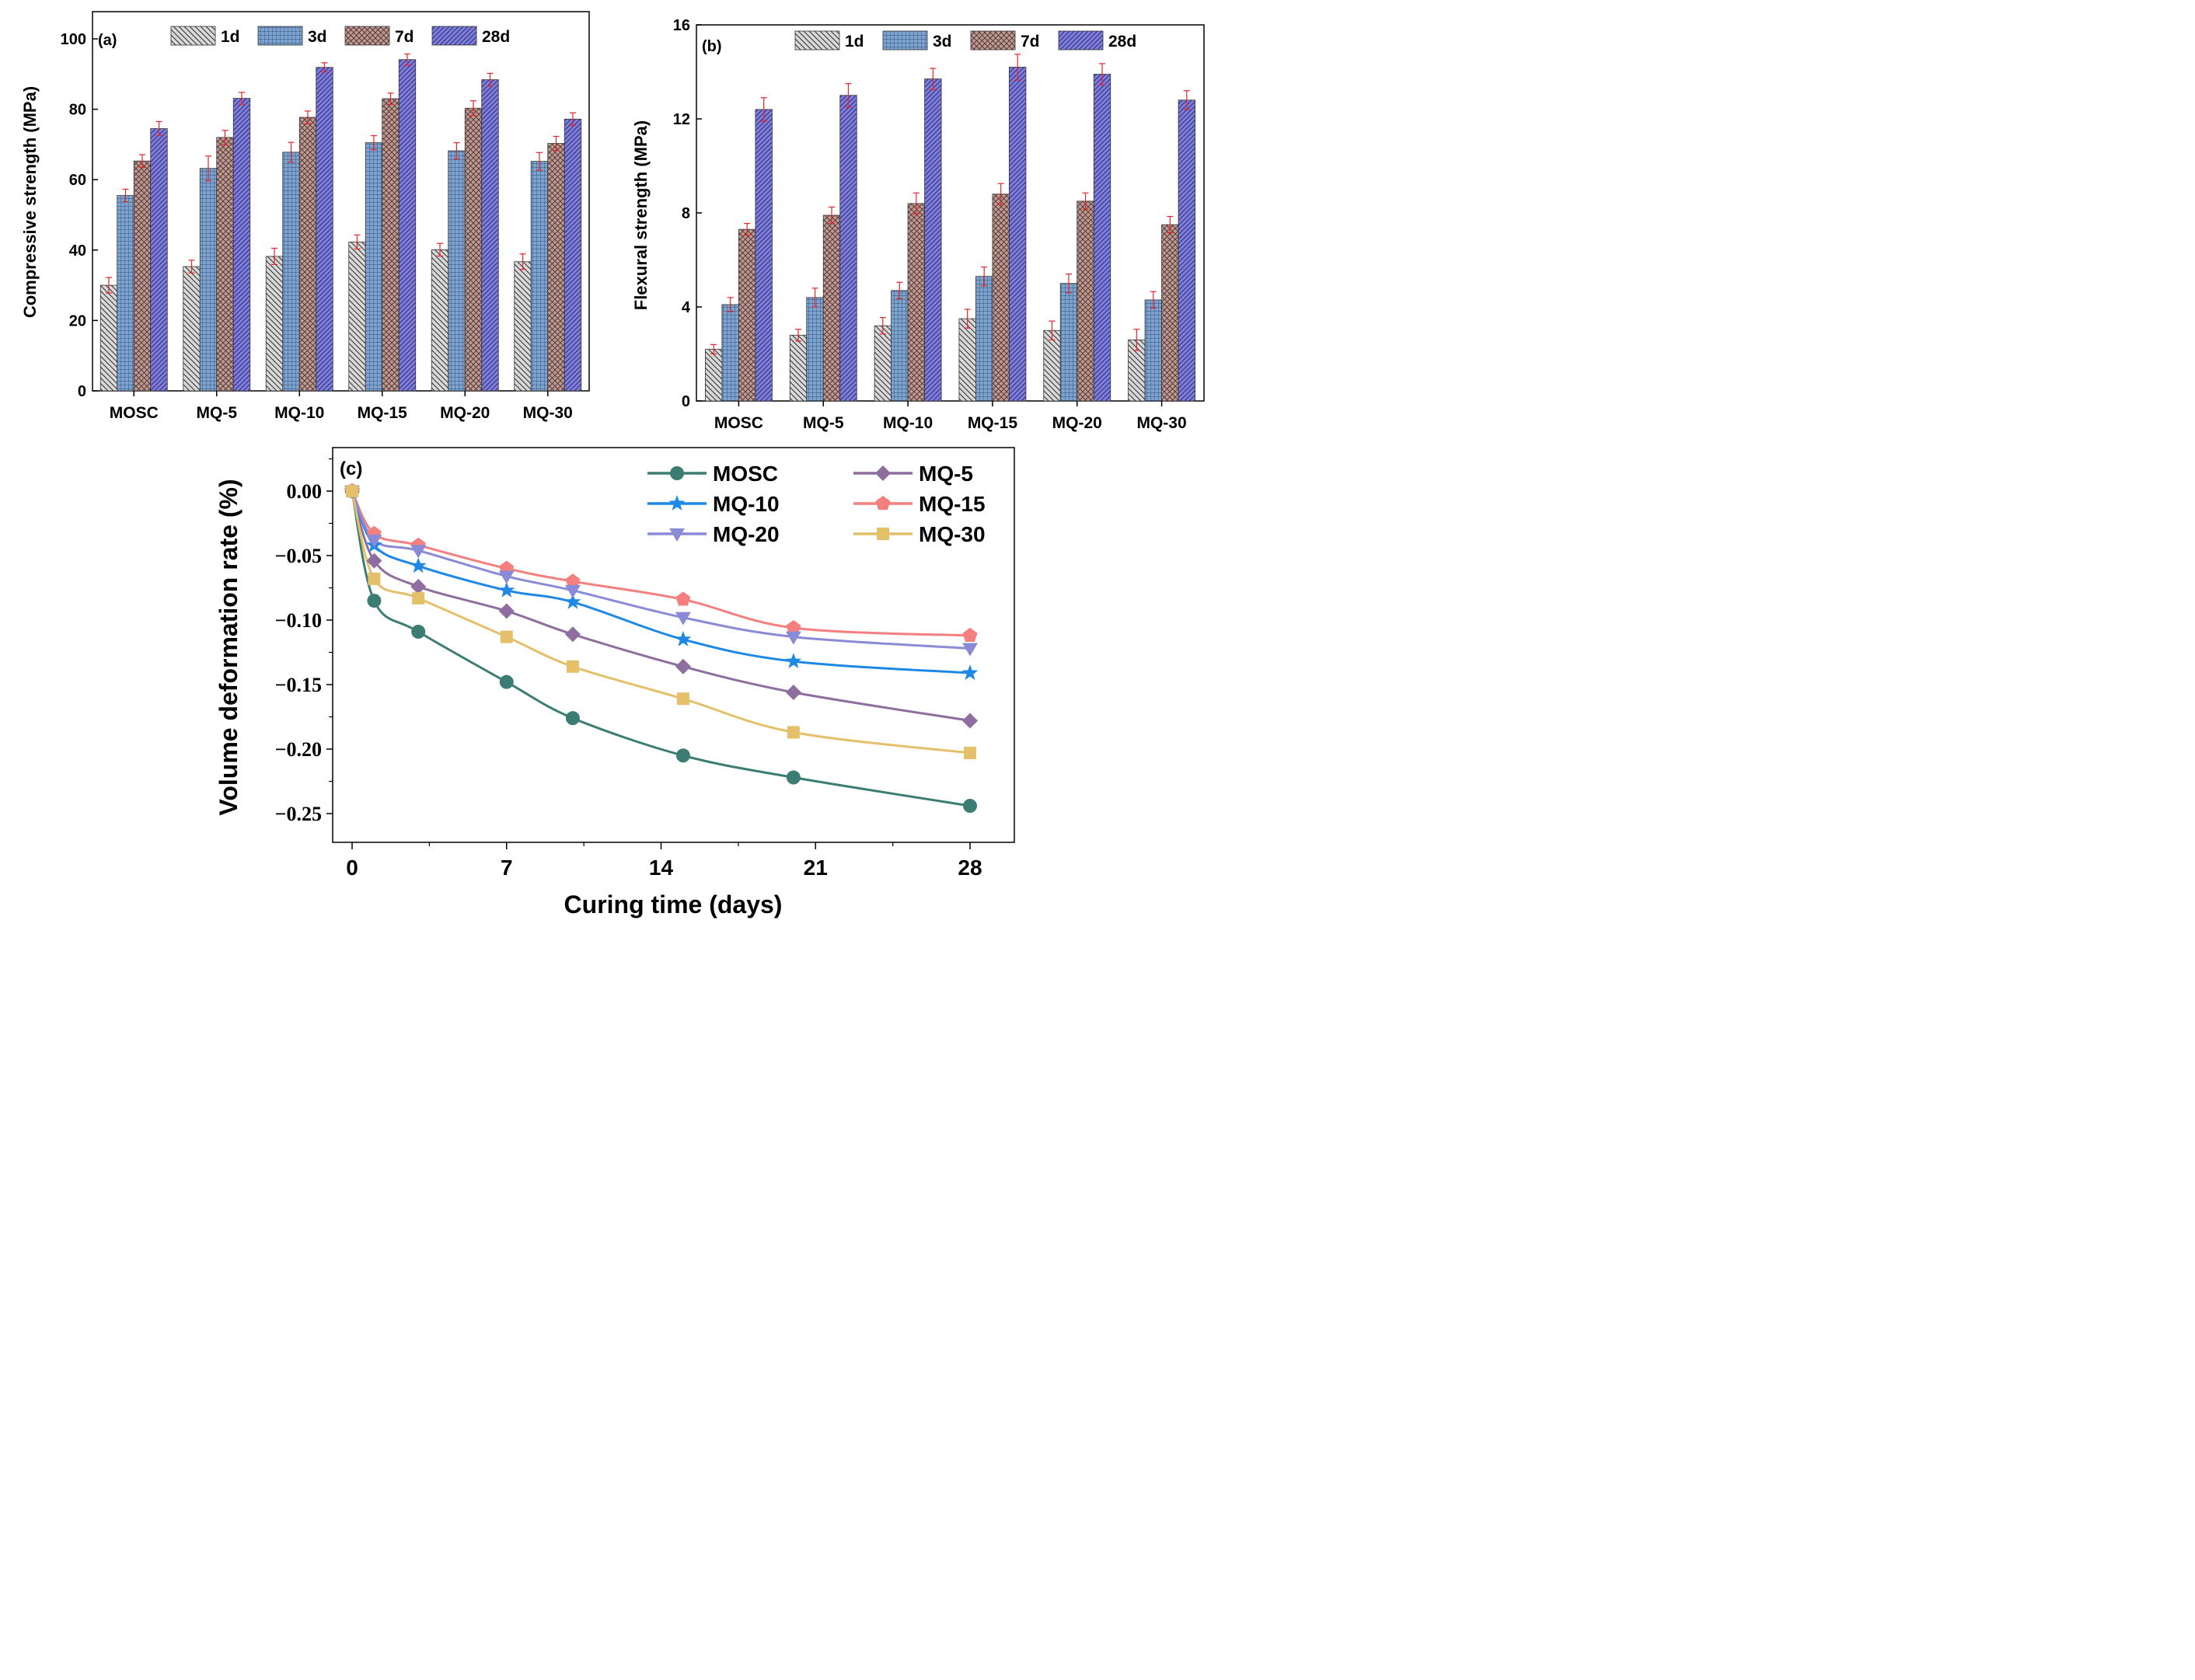 This screenshot has height=1680, width=2195. I want to click on y-tick-label: −0.05, so click(298, 556).